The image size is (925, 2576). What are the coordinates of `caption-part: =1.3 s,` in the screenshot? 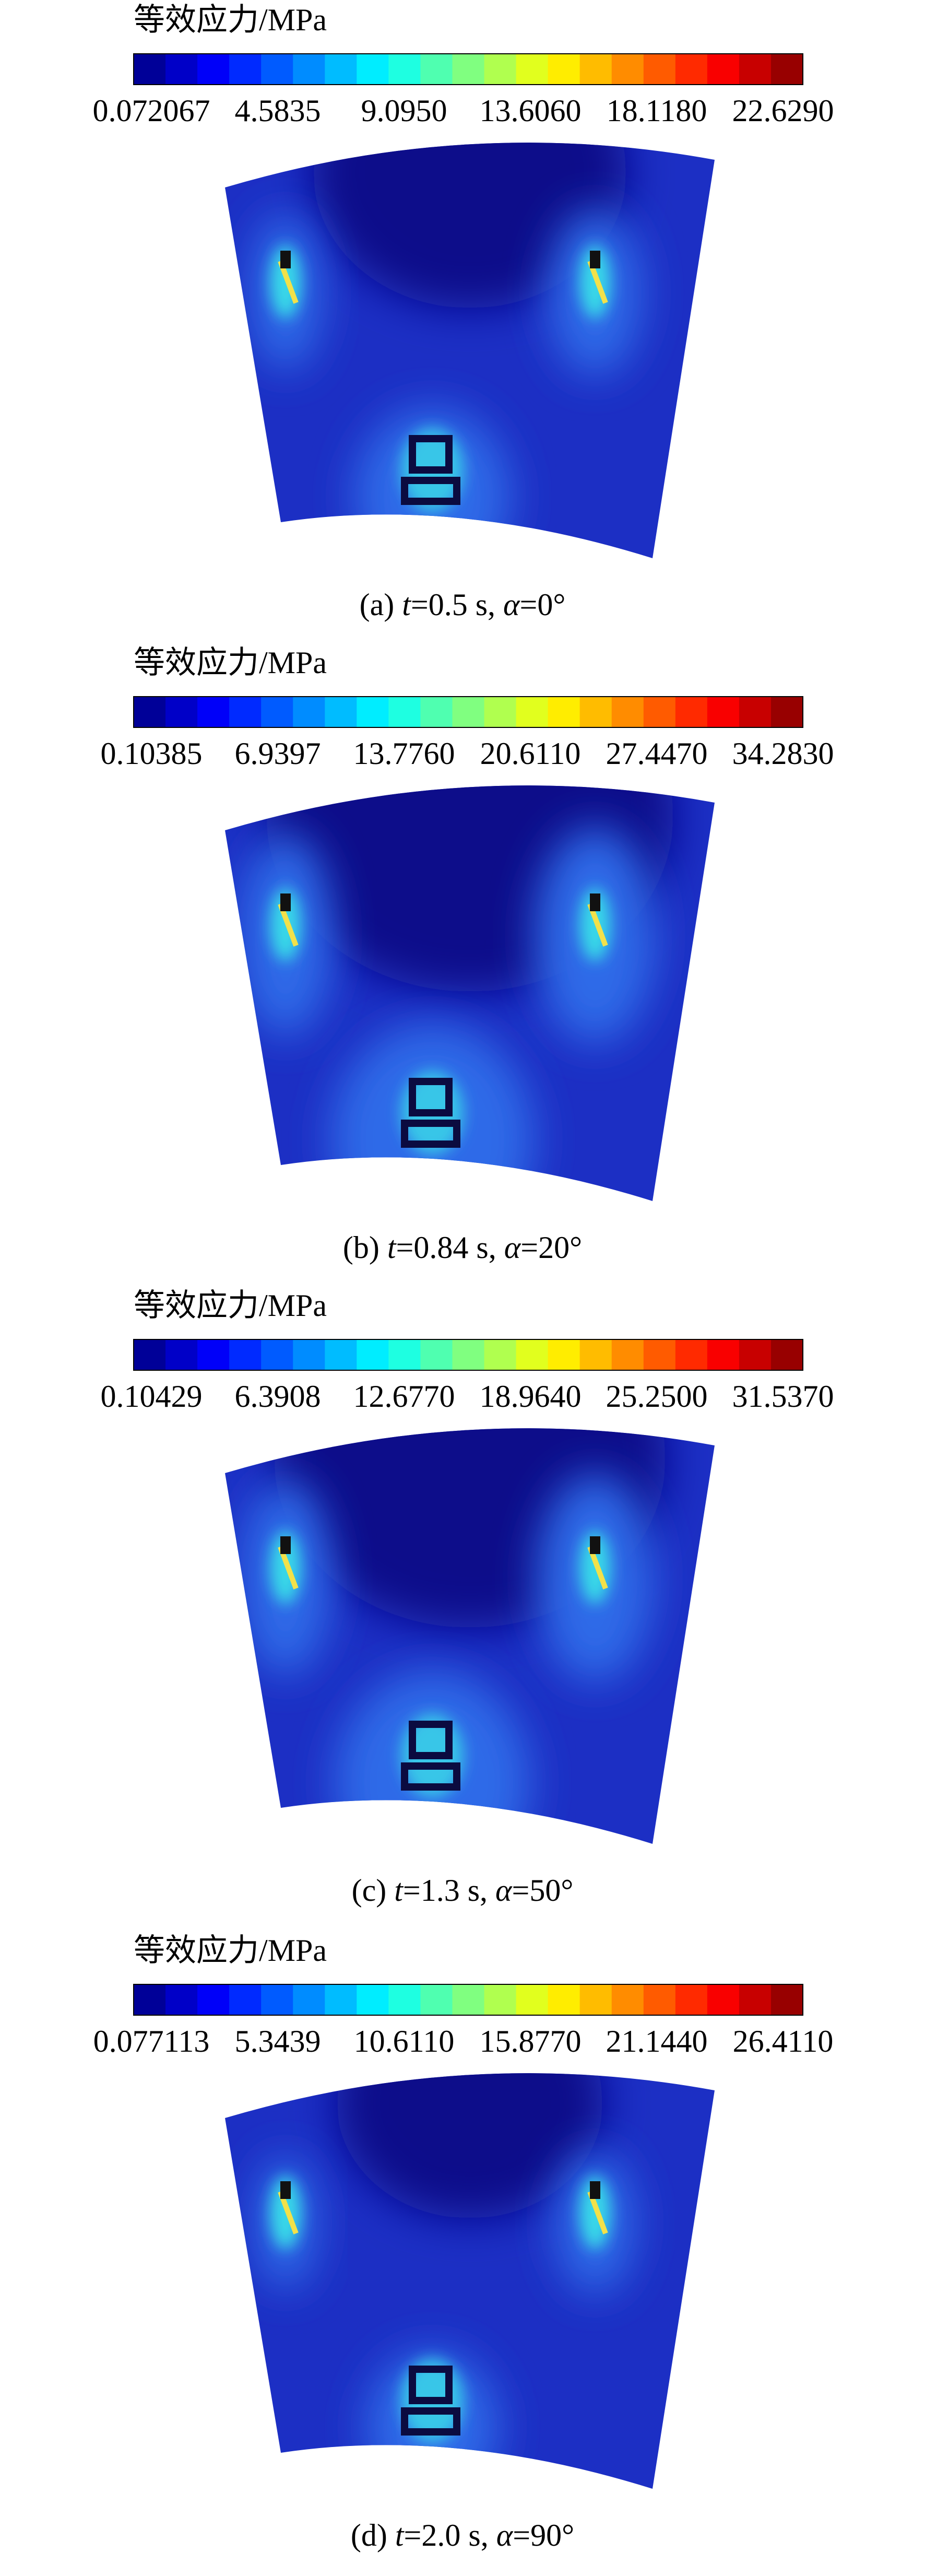 It's located at (449, 1890).